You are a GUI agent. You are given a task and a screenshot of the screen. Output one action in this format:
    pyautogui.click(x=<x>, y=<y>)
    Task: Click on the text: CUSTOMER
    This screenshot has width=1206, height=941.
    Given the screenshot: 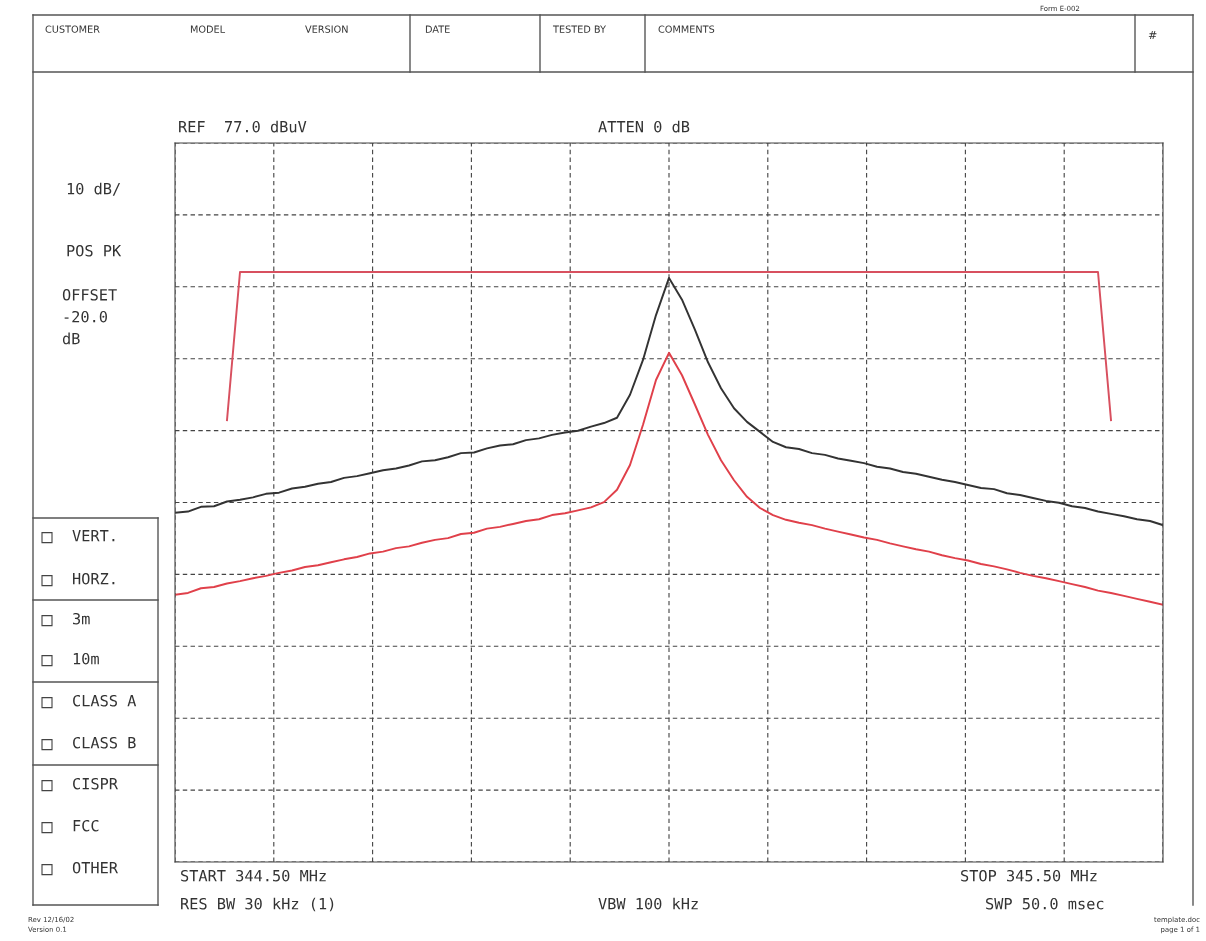 What is the action you would take?
    pyautogui.click(x=72, y=29)
    